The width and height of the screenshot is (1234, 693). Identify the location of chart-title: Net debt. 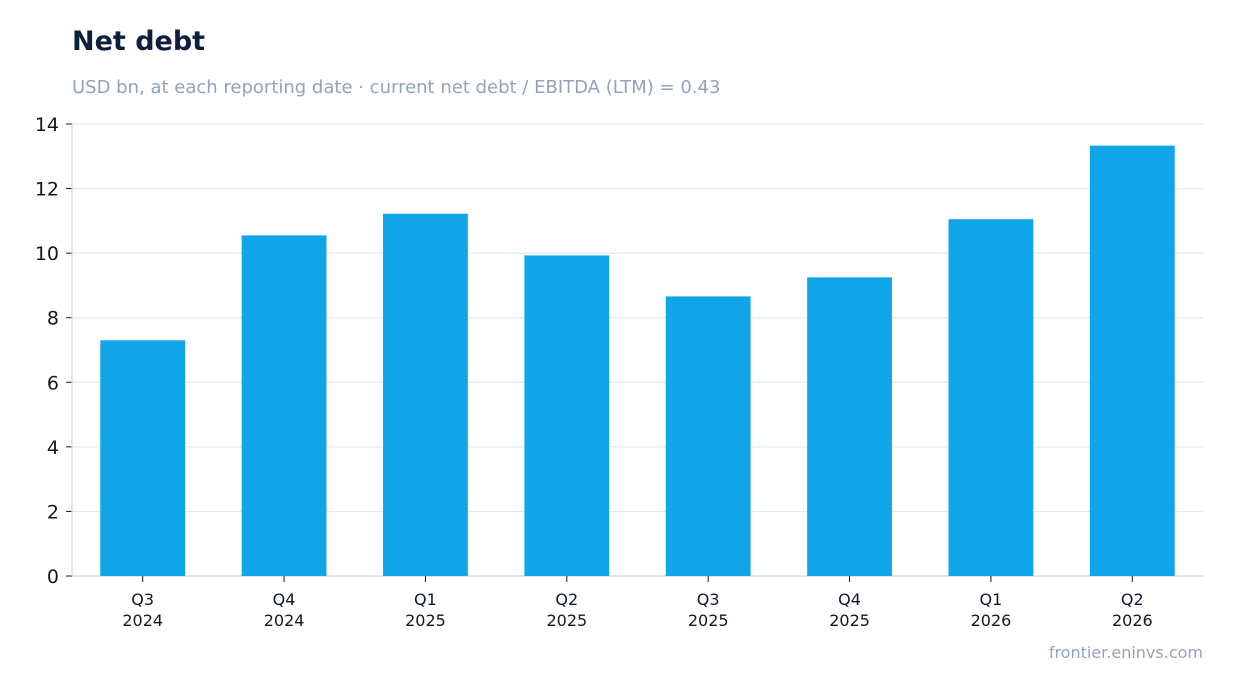
(139, 41).